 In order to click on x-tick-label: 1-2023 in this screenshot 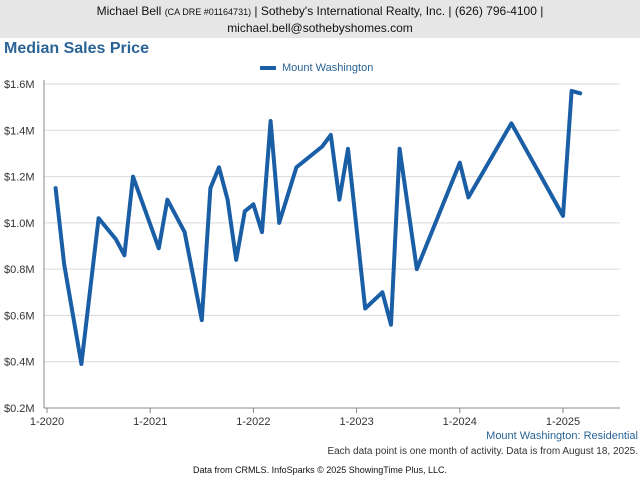, I will do `click(356, 422)`.